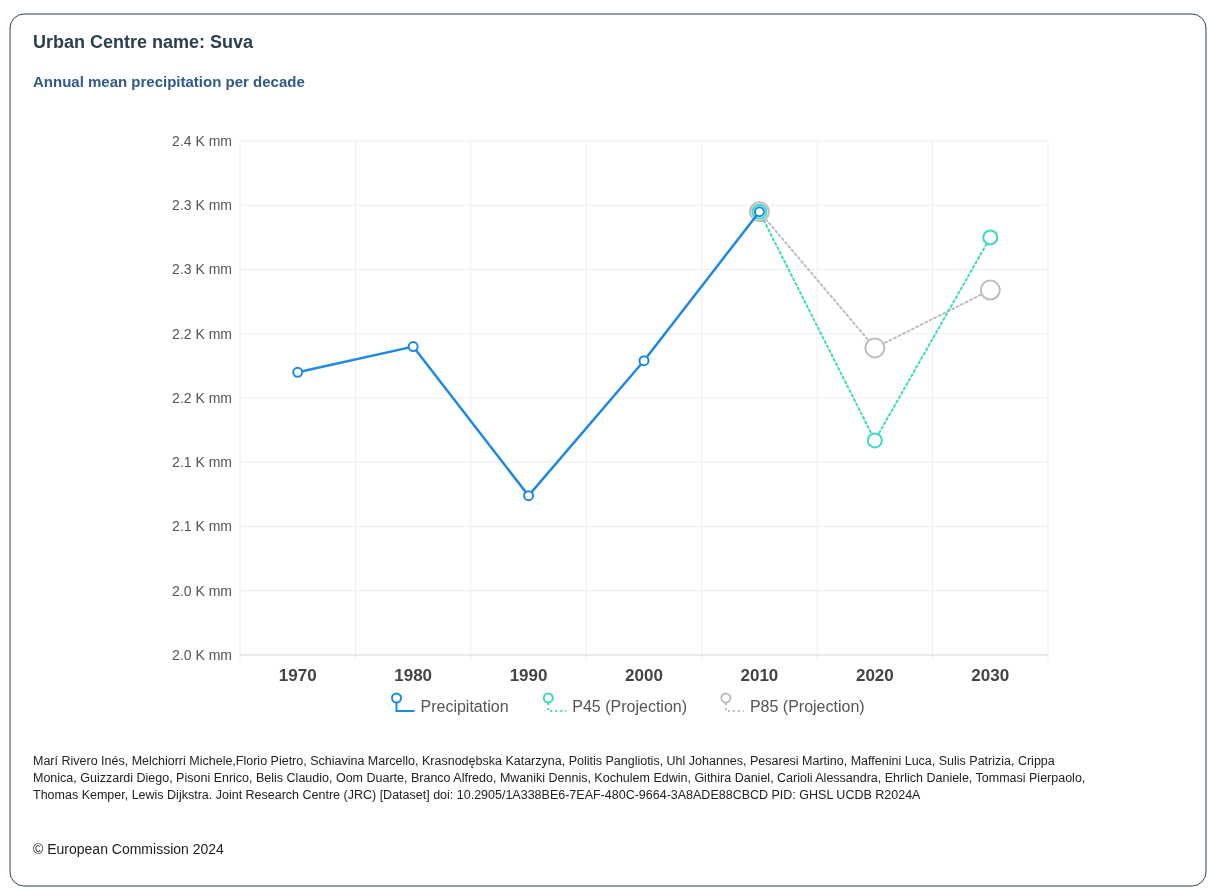  Describe the element at coordinates (464, 706) in the screenshot. I see `legend-label: Precipitation` at that location.